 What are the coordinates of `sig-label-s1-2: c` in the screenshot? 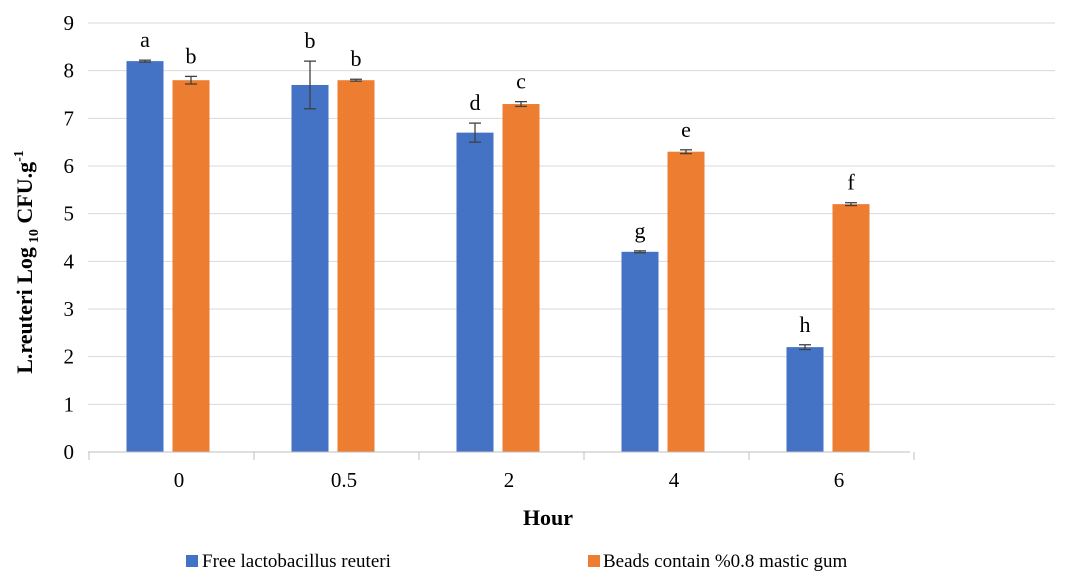 It's located at (521, 81).